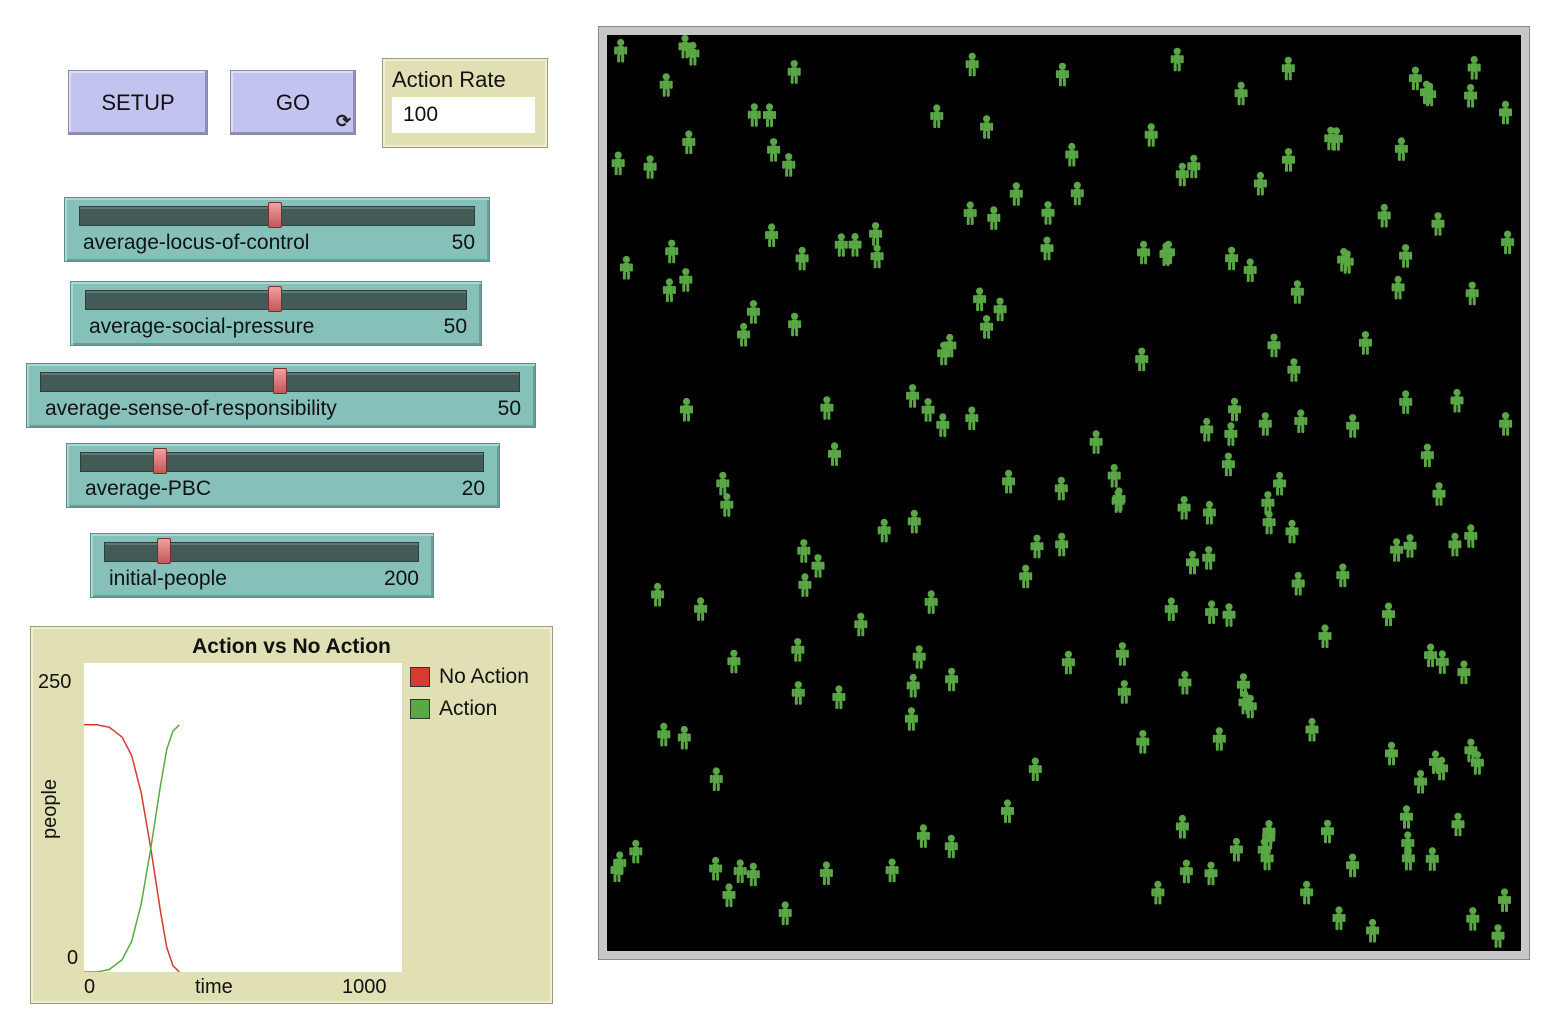 This screenshot has height=1034, width=1562. Describe the element at coordinates (364, 987) in the screenshot. I see `x-axis-max-label: 1000` at that location.